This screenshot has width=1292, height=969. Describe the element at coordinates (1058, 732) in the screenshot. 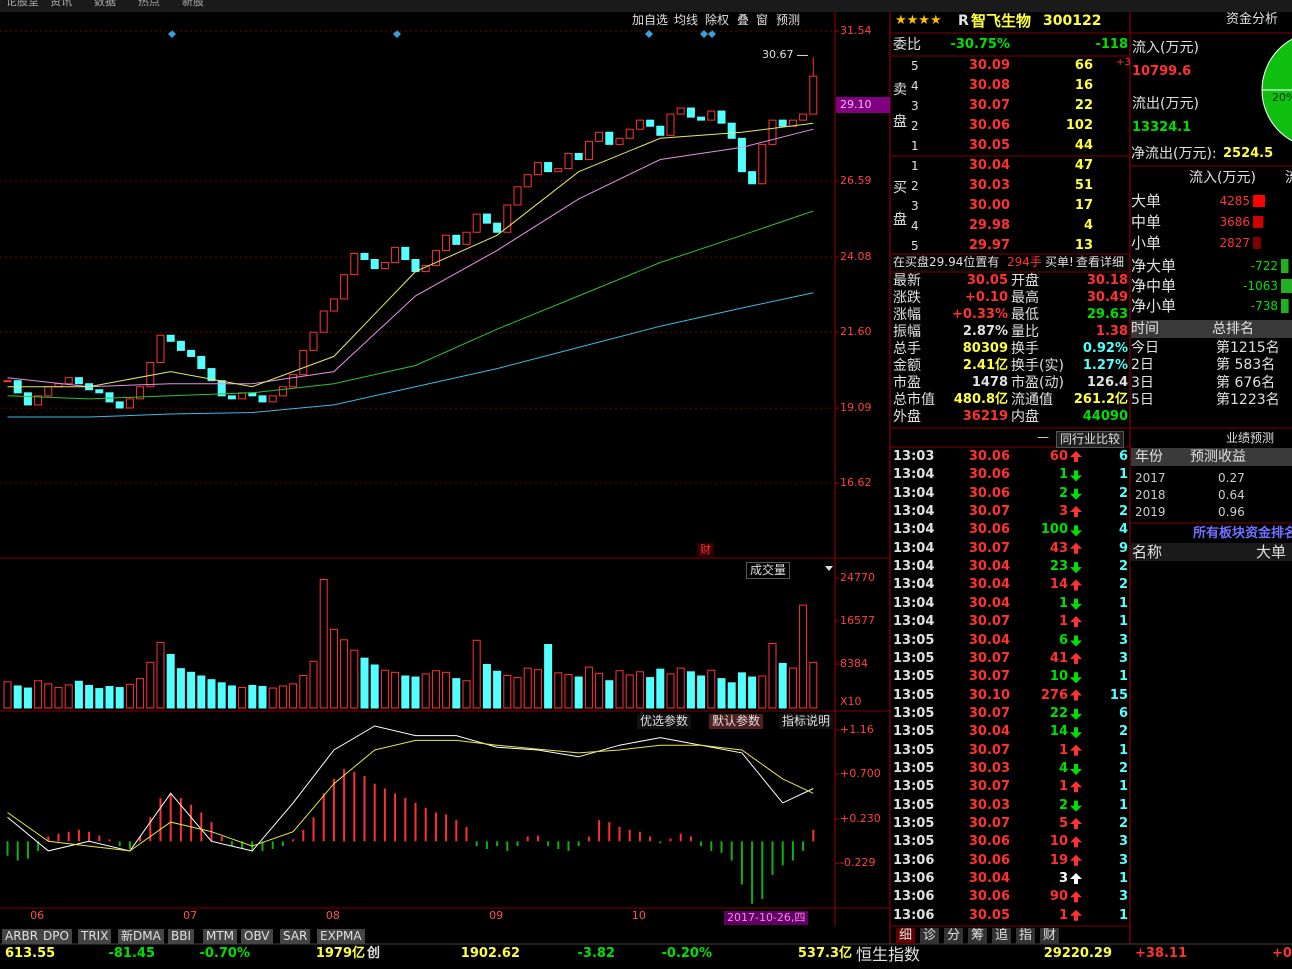

I see `tick-volume: 14` at that location.